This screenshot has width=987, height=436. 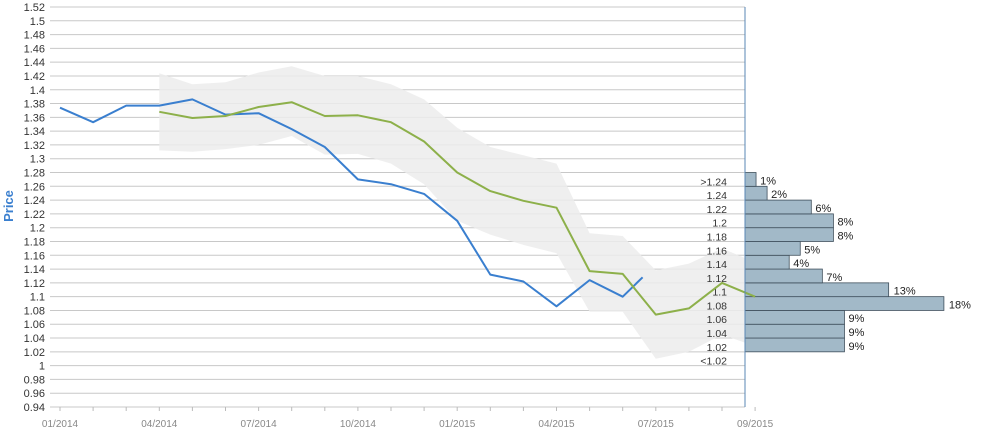 I want to click on y-tick-label: 1.34, so click(x=34, y=132).